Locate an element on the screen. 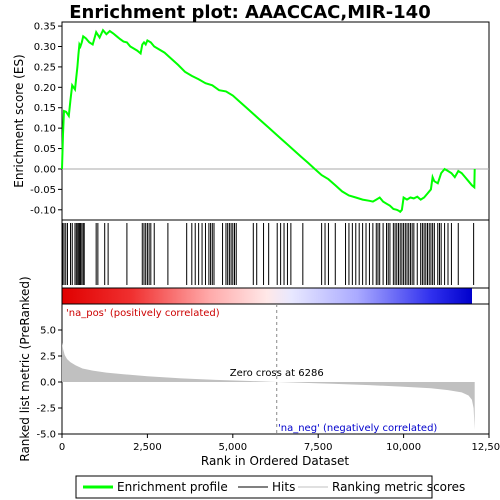  x-tick-label: 7,500 is located at coordinates (318, 447).